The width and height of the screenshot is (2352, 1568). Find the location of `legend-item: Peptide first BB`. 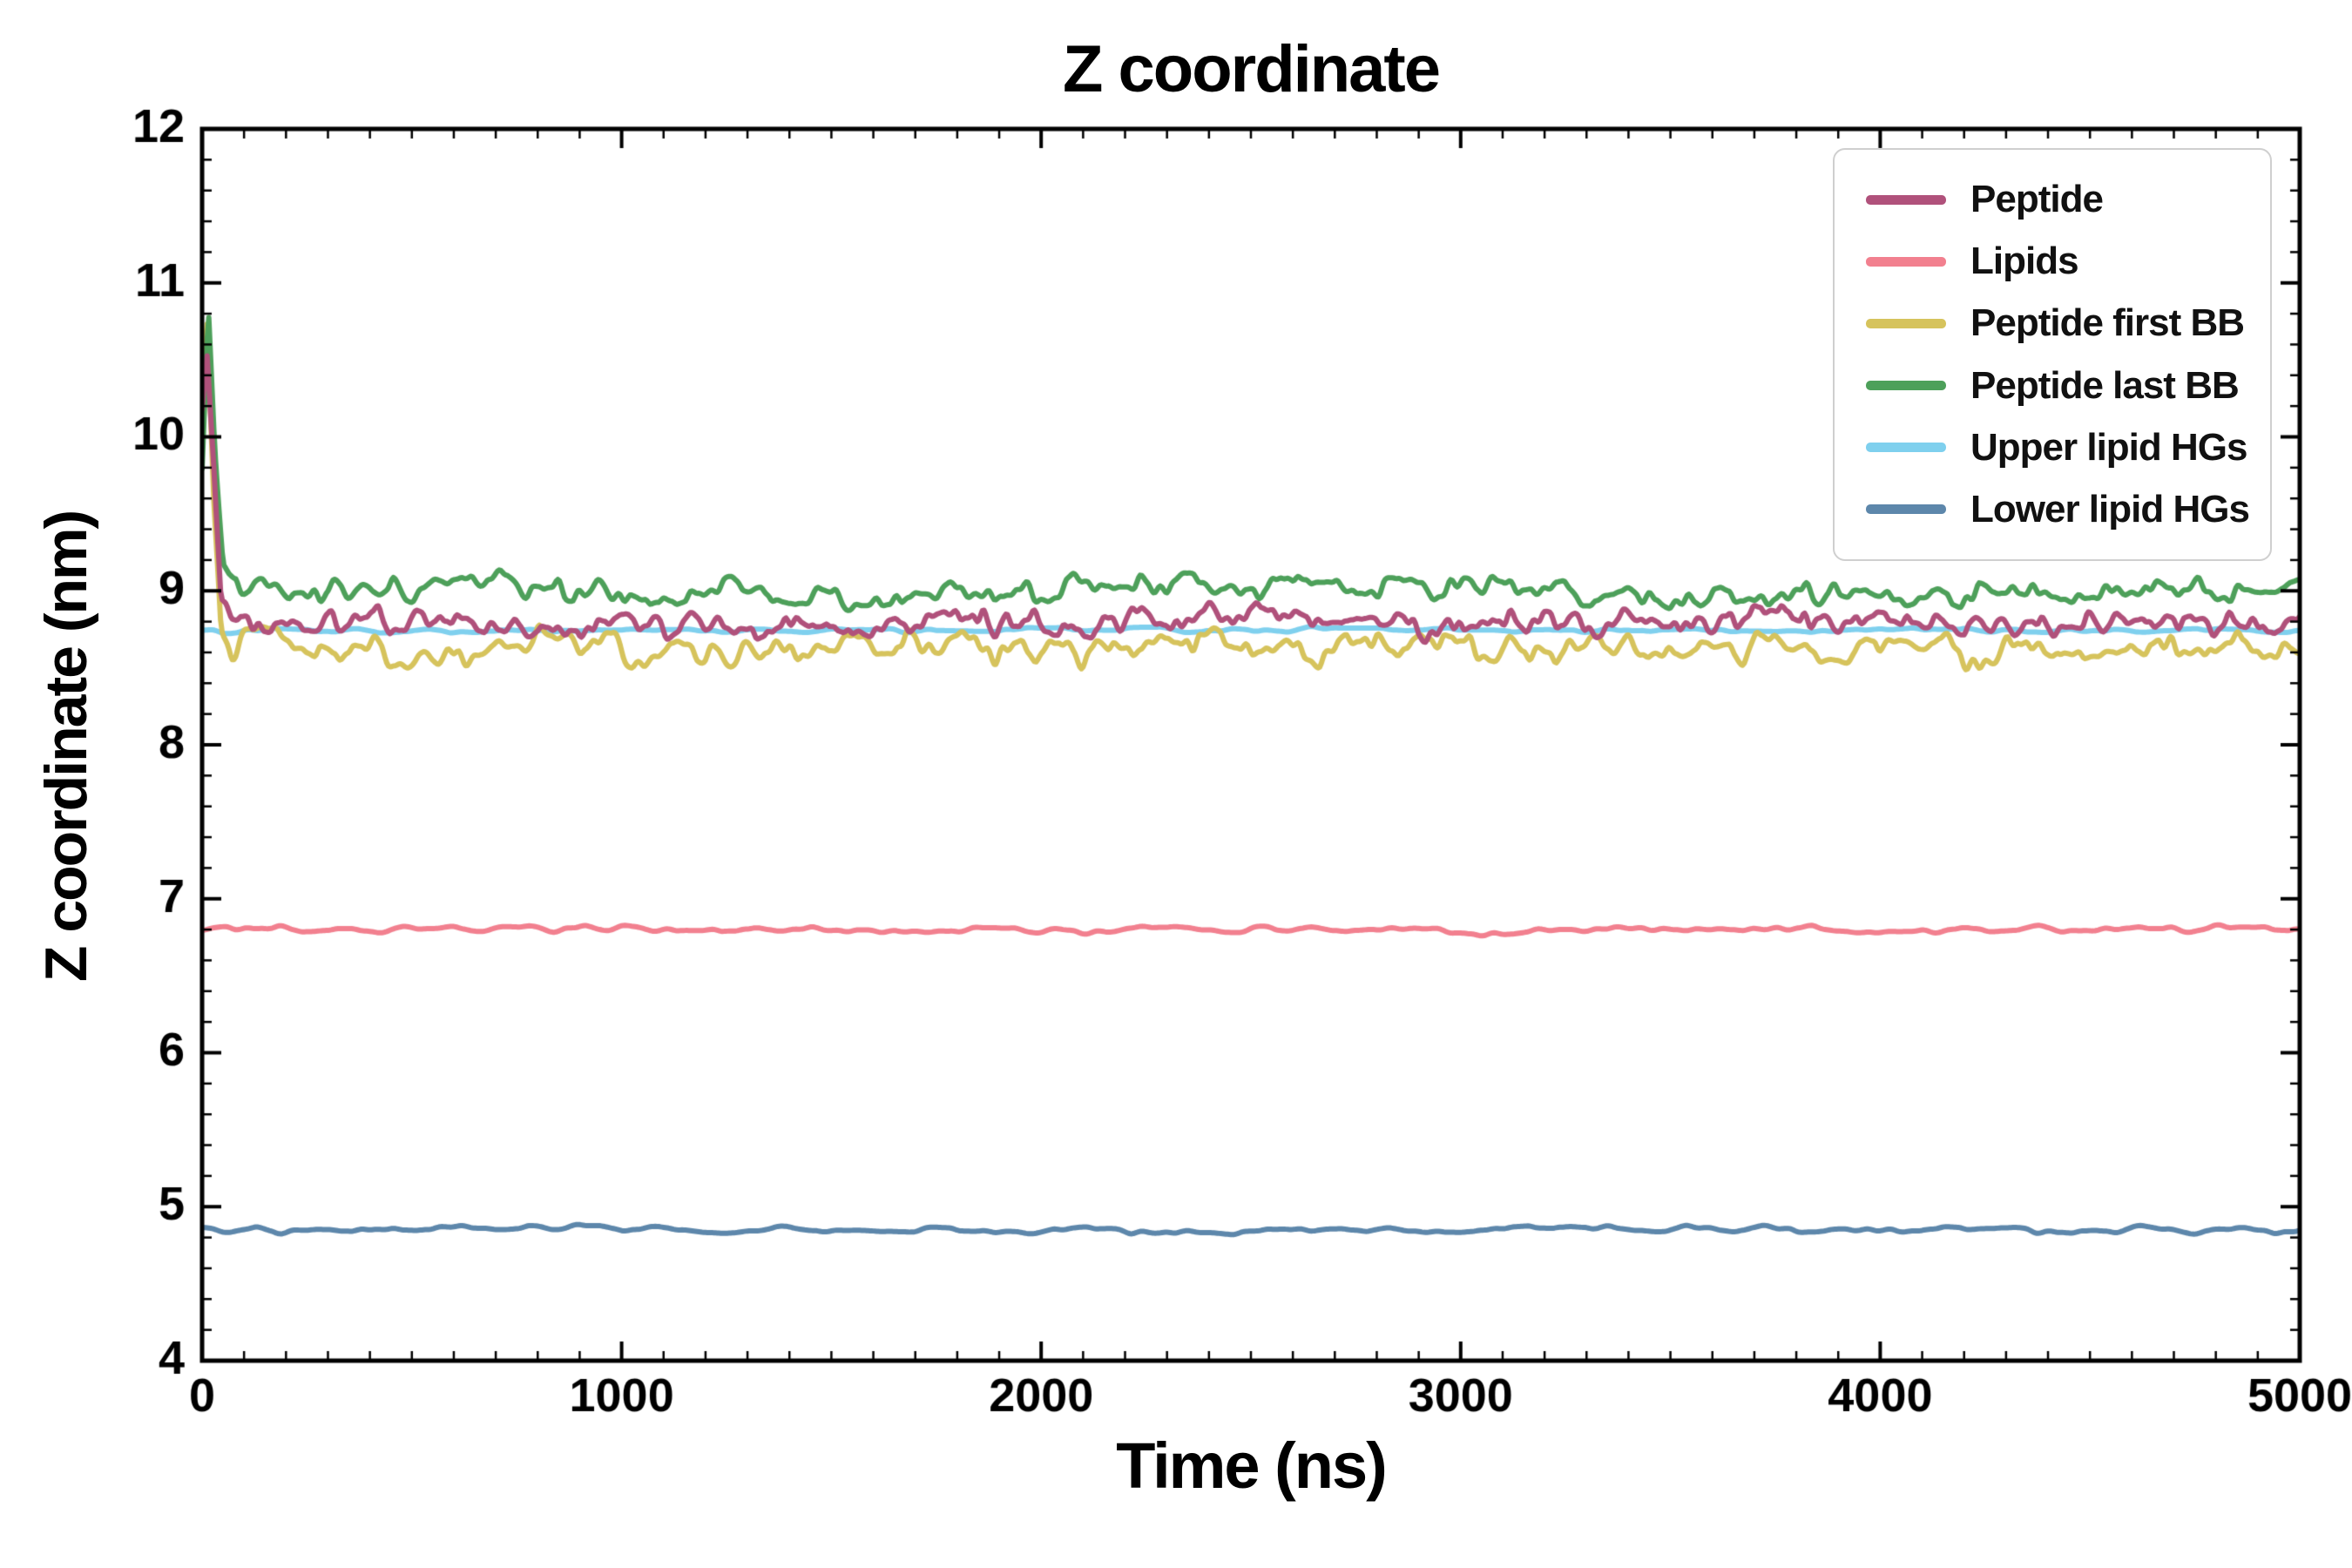

legend-item: Peptide first BB is located at coordinates (2055, 323).